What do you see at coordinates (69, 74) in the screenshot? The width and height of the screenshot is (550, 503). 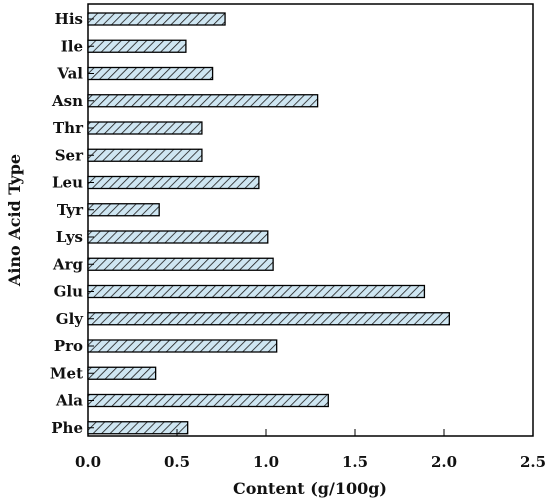 I see `category-label-val: Val` at bounding box center [69, 74].